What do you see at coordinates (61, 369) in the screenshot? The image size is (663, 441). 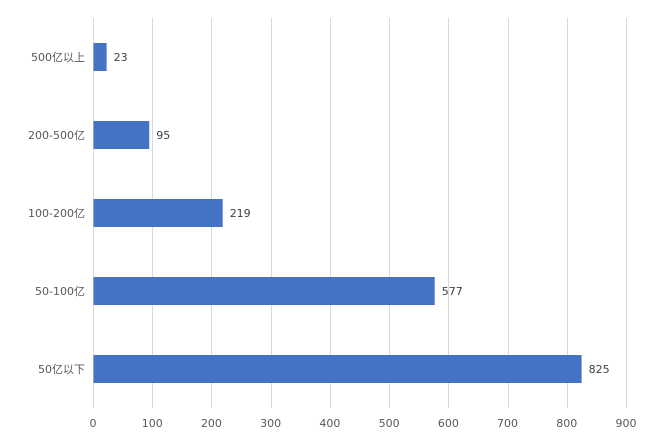 I see `category-label-5: 50亿以下` at bounding box center [61, 369].